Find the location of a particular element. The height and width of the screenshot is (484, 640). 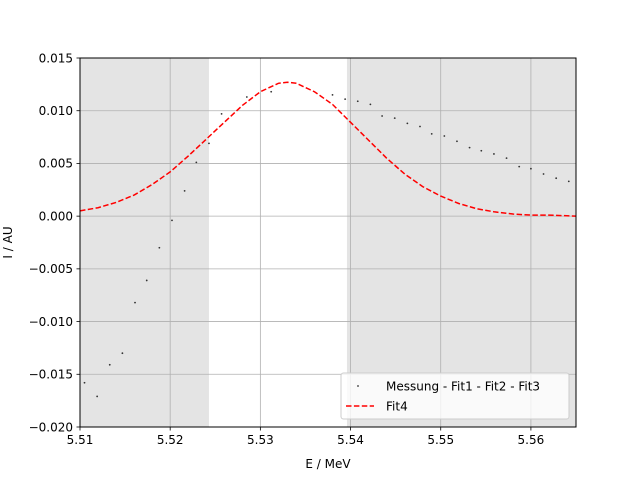

y-tick-label: −0.020 is located at coordinates (51, 427).